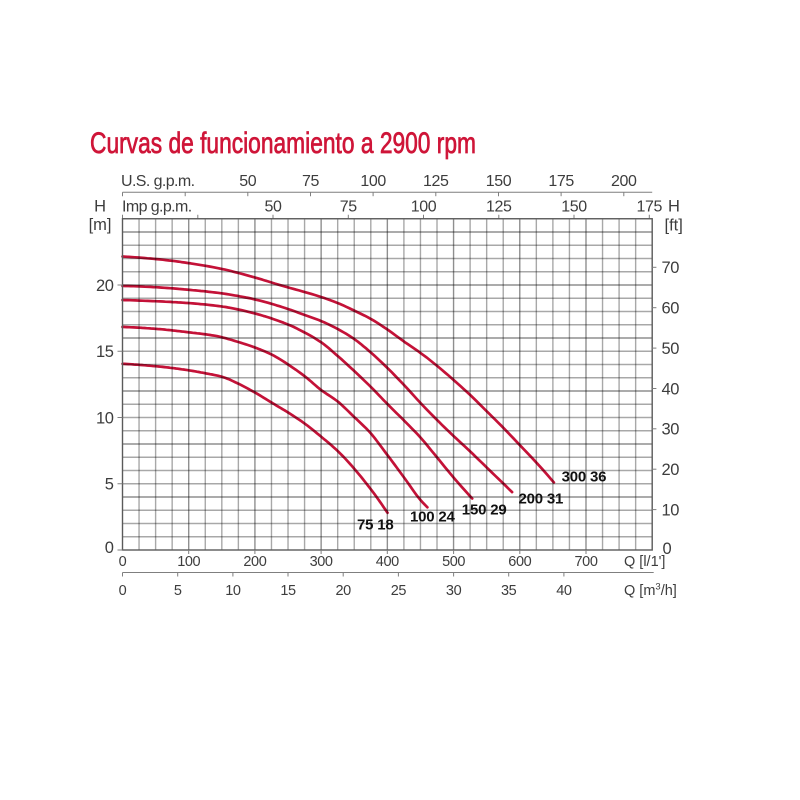 The height and width of the screenshot is (800, 800). I want to click on svg-text: 200 31, so click(541, 499).